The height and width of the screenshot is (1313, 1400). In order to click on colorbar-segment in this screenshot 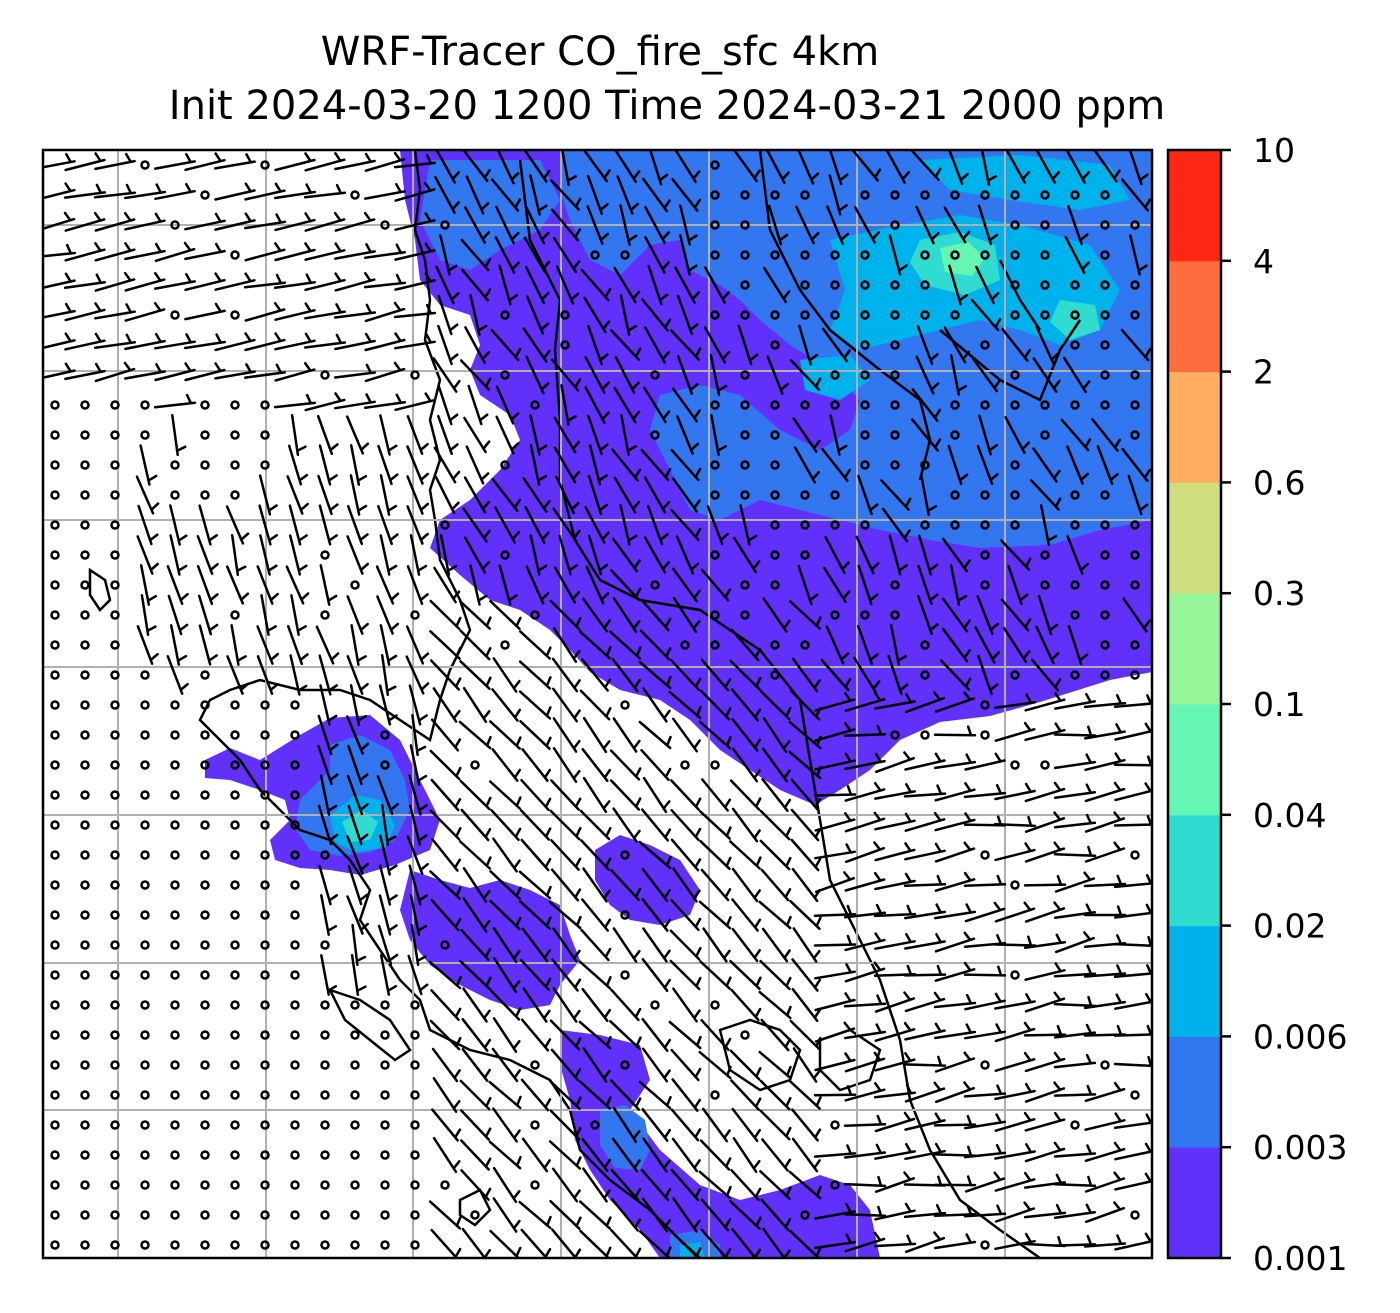, I will do `click(1194, 760)`.